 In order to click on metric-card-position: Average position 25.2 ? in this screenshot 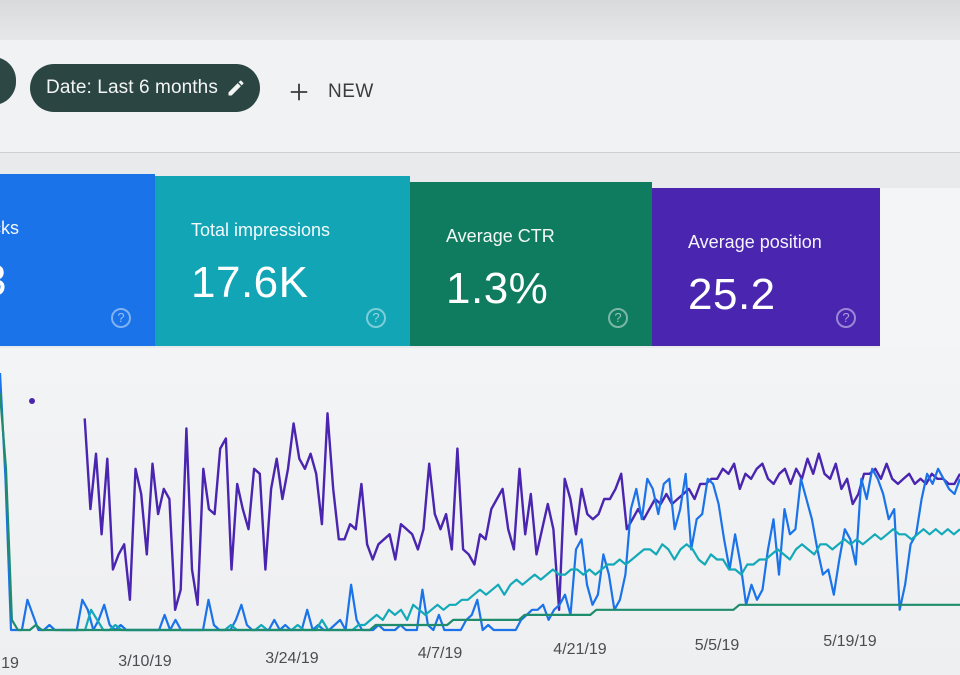, I will do `click(766, 267)`.